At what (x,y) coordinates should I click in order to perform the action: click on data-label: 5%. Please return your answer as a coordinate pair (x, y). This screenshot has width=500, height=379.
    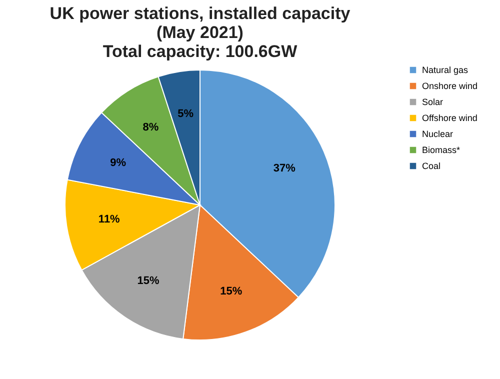
    Looking at the image, I should click on (186, 114).